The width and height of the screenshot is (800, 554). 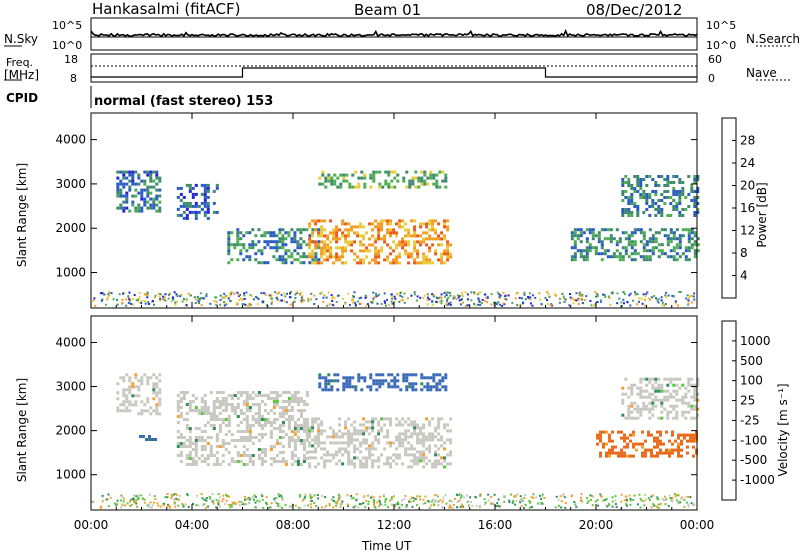 I want to click on velocity-colorbar-label: Velocity [m s⁻¹], so click(x=783, y=430).